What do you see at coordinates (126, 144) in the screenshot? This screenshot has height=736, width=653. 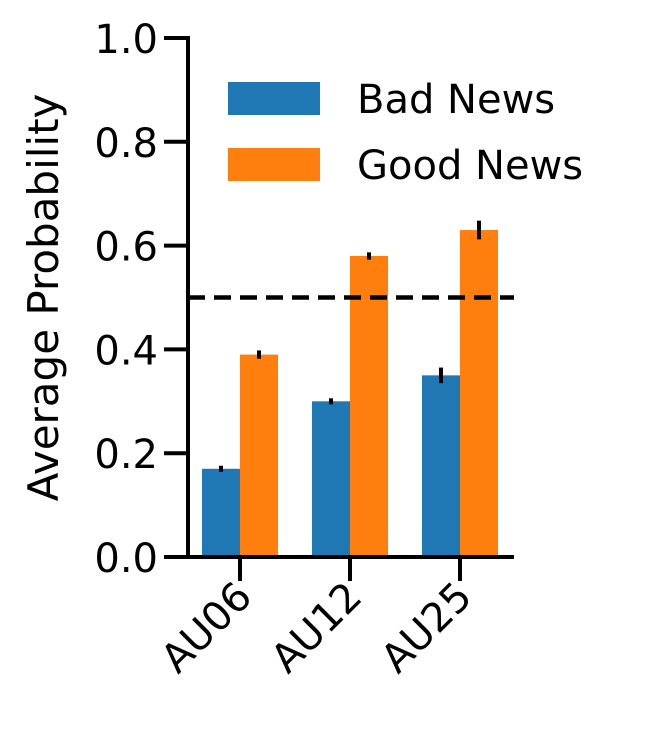 I see `y-tick-label: 0.8` at bounding box center [126, 144].